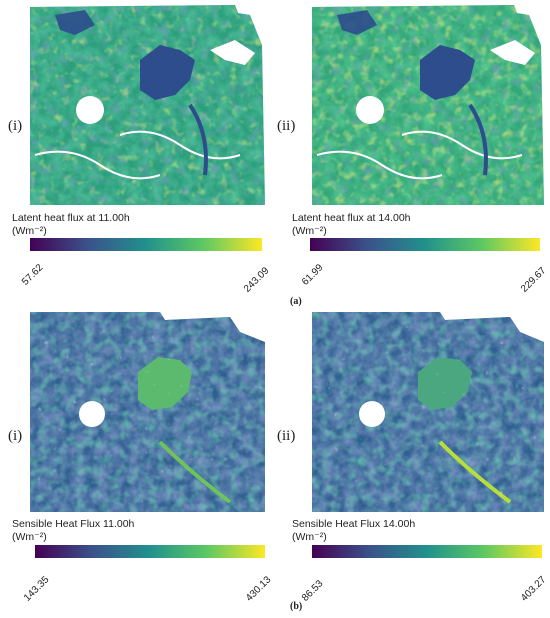 The image size is (550, 618). I want to click on subfigure-label: (b), so click(296, 606).